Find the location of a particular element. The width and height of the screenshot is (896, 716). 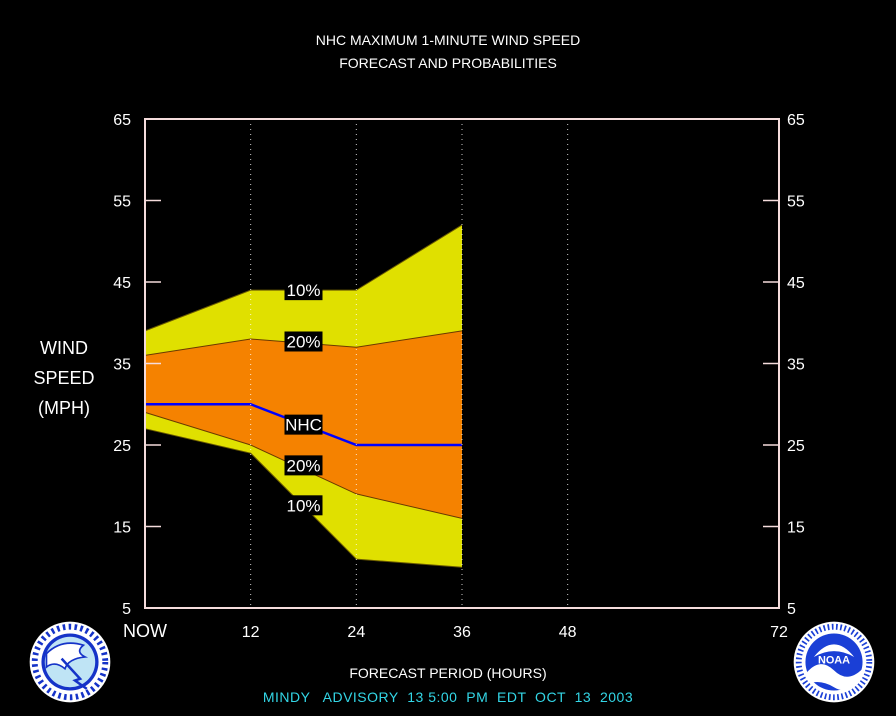

x-tick-label-36: 36 is located at coordinates (462, 632).